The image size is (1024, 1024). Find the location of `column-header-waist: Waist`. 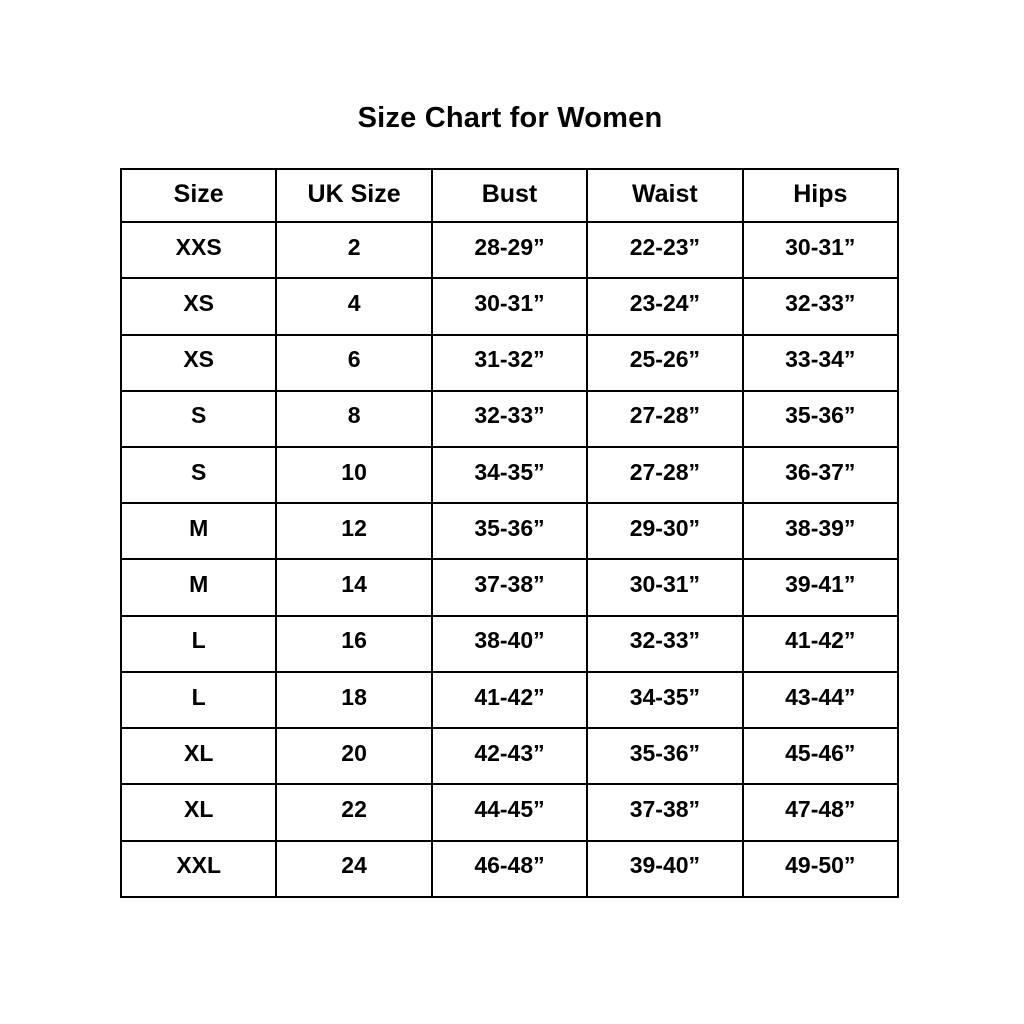

column-header-waist: Waist is located at coordinates (665, 195).